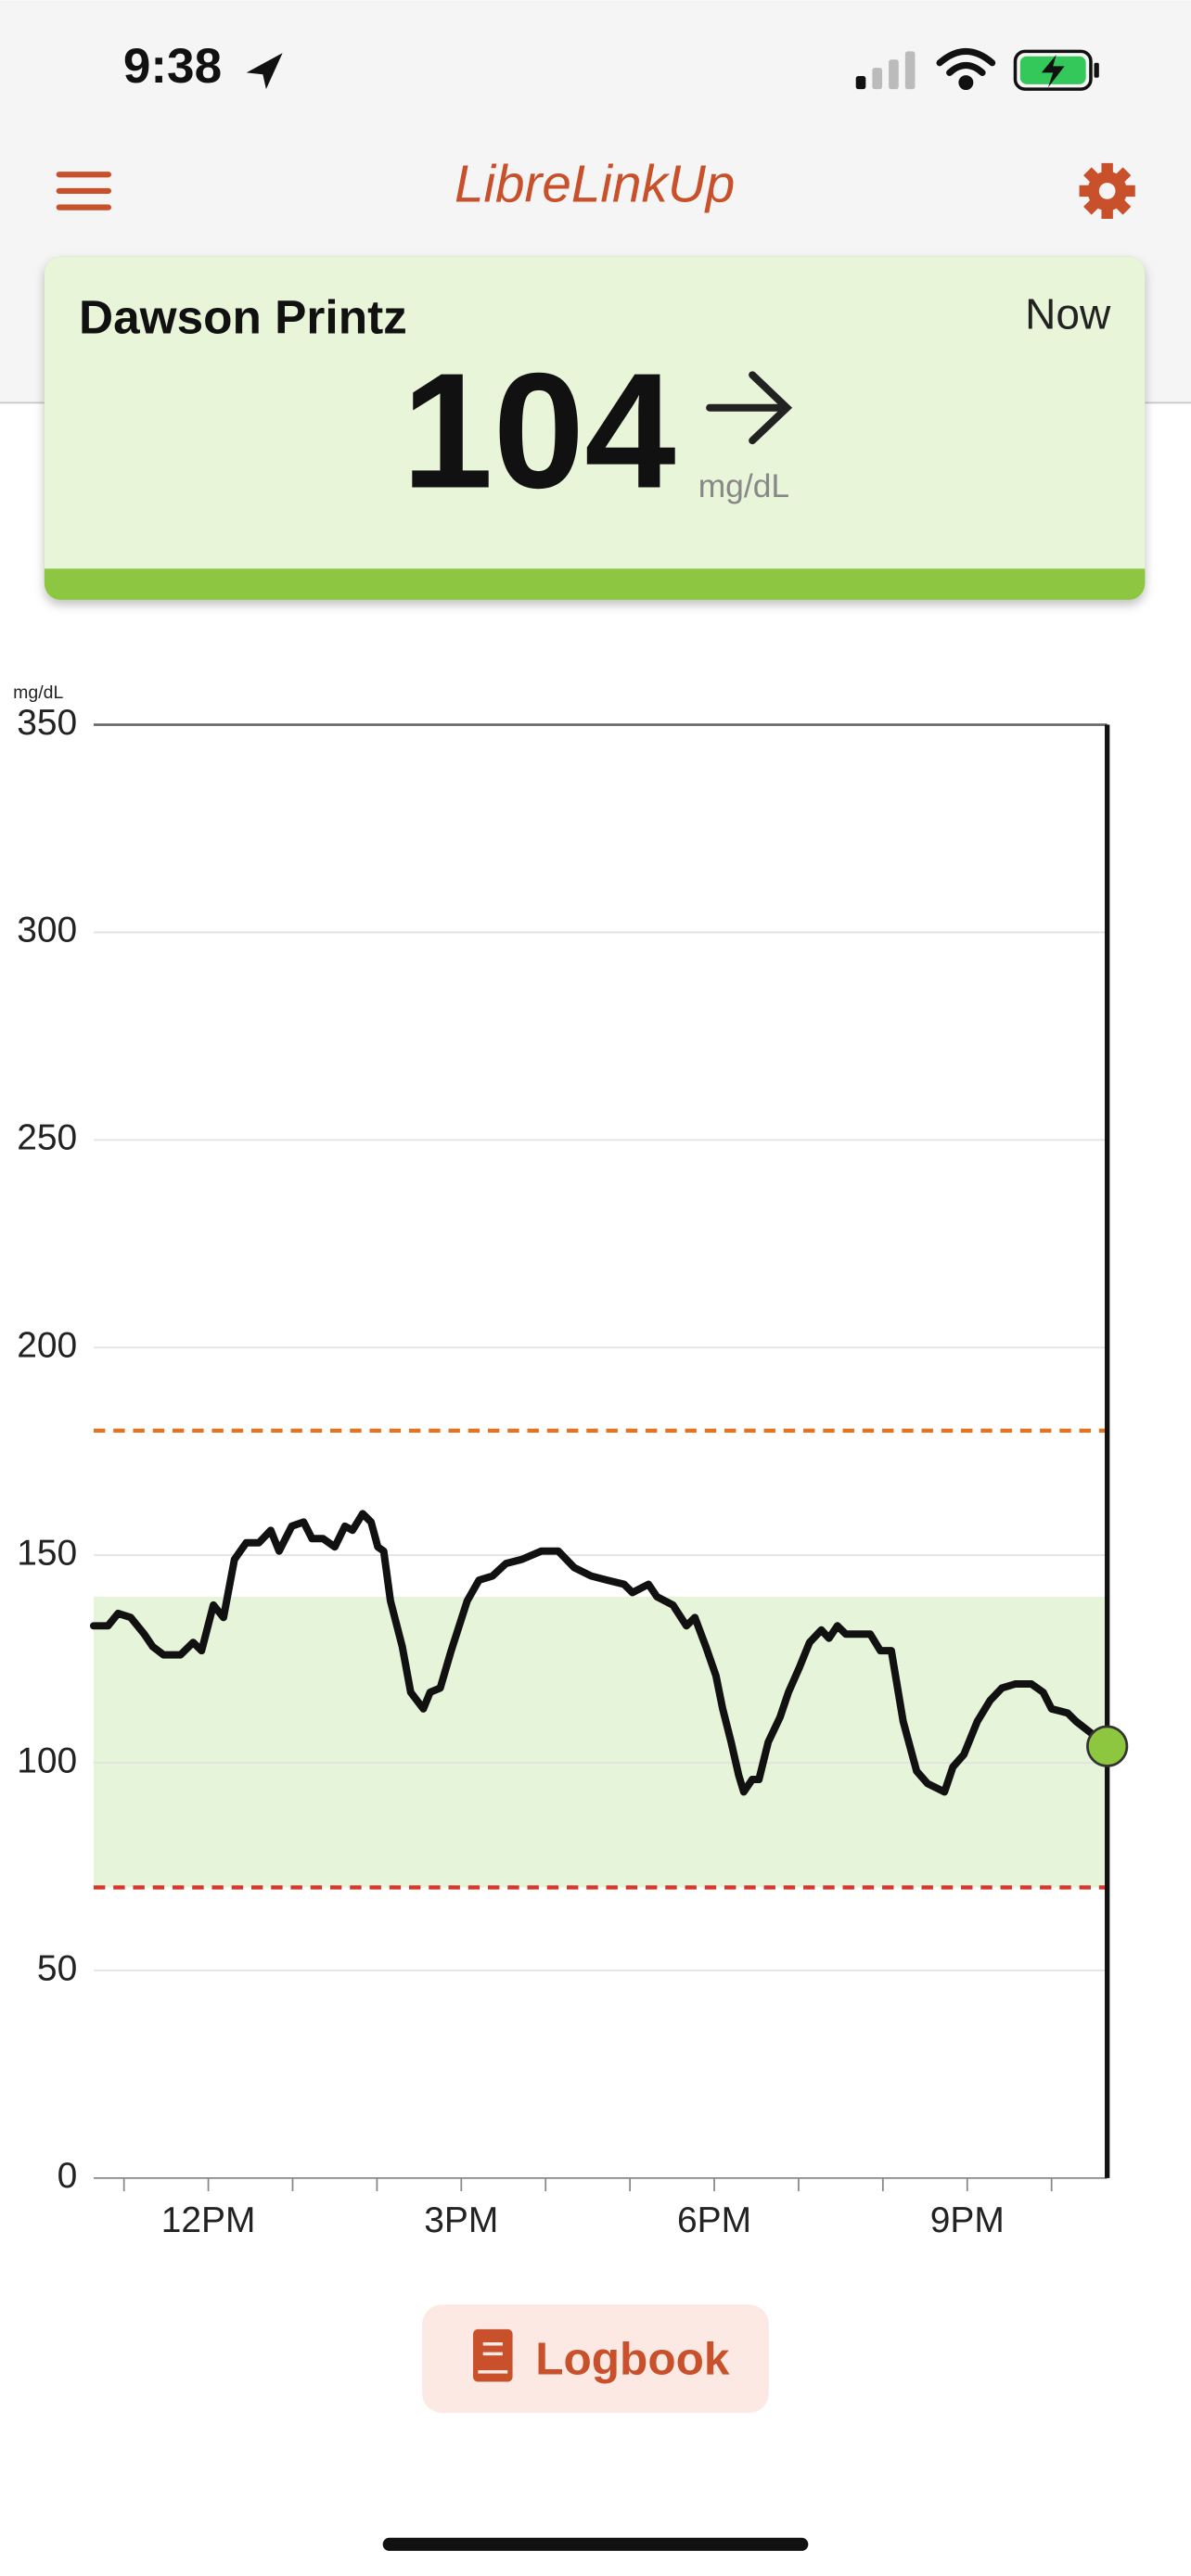 This screenshot has width=1191, height=2576. Describe the element at coordinates (461, 2220) in the screenshot. I see `x-tick-label: 3PM` at that location.